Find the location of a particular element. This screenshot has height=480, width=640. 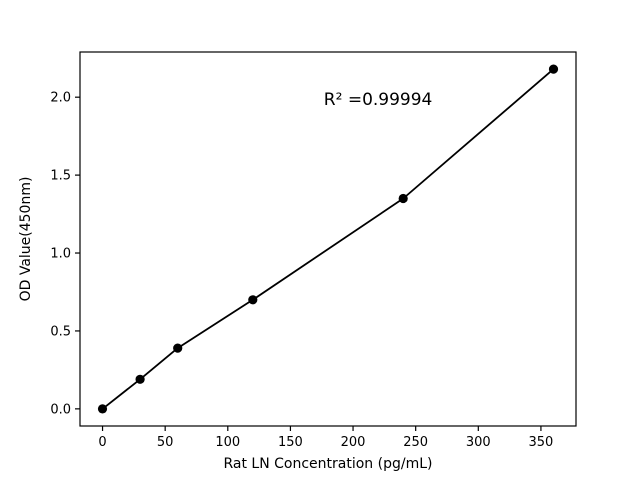

x-tick-label: 0 is located at coordinates (102, 442).